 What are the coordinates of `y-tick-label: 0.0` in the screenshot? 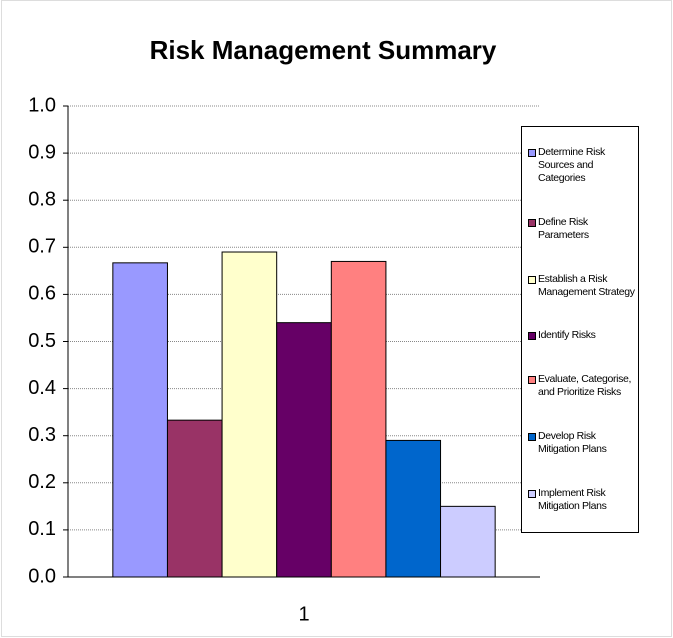 It's located at (42, 576).